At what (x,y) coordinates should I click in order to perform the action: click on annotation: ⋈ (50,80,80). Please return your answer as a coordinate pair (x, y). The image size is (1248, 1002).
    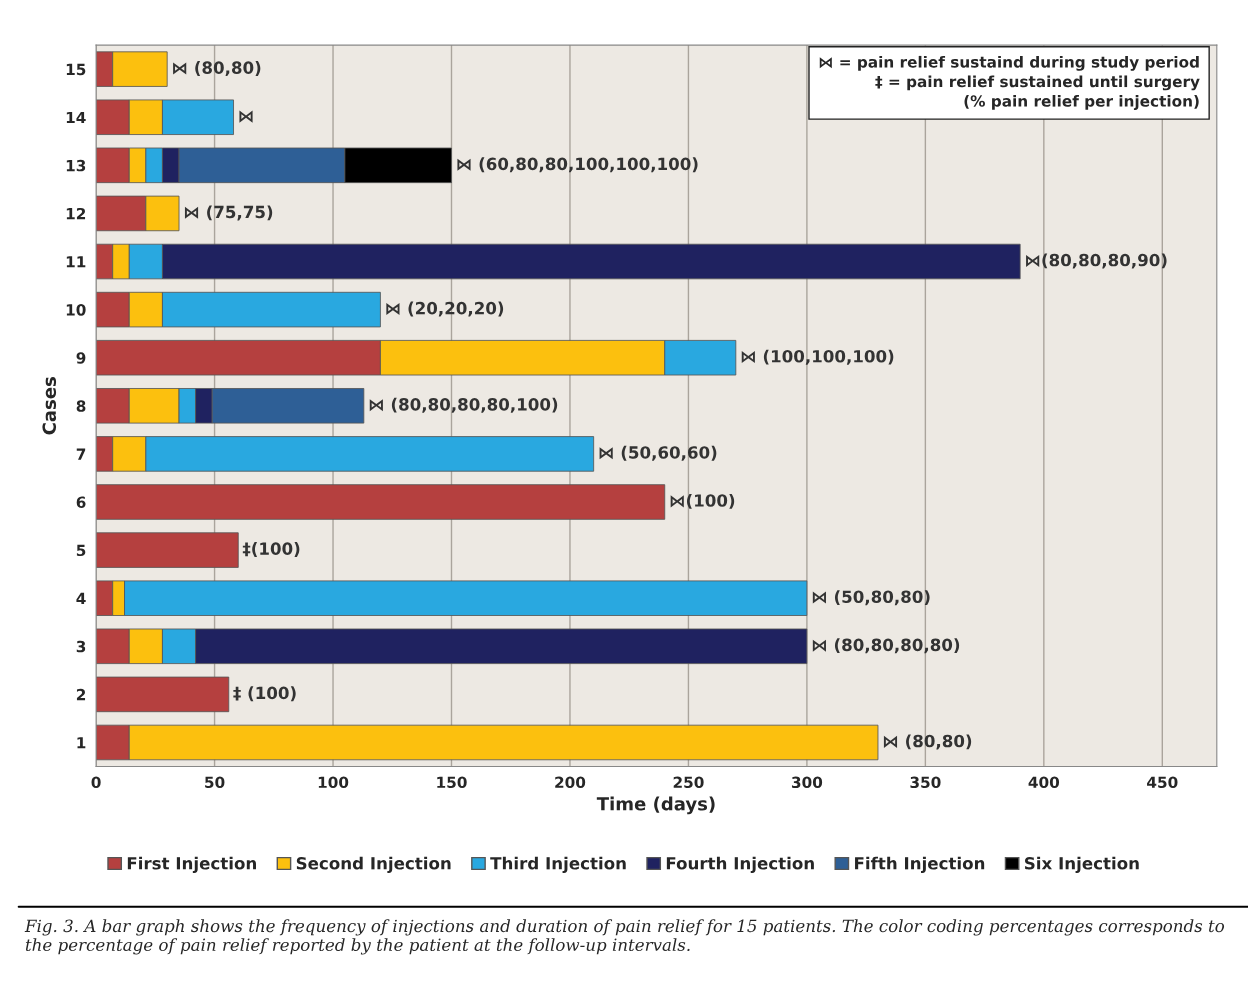
    Looking at the image, I should click on (871, 598).